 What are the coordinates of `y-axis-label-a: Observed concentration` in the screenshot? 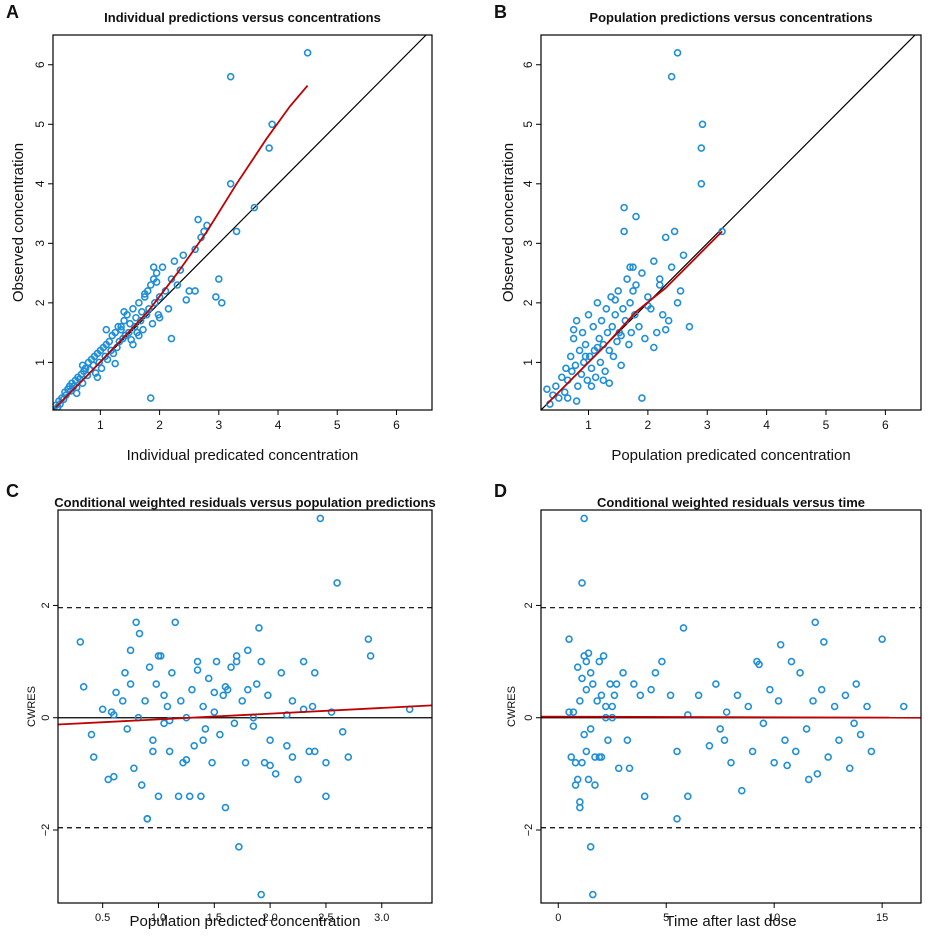 It's located at (18, 222).